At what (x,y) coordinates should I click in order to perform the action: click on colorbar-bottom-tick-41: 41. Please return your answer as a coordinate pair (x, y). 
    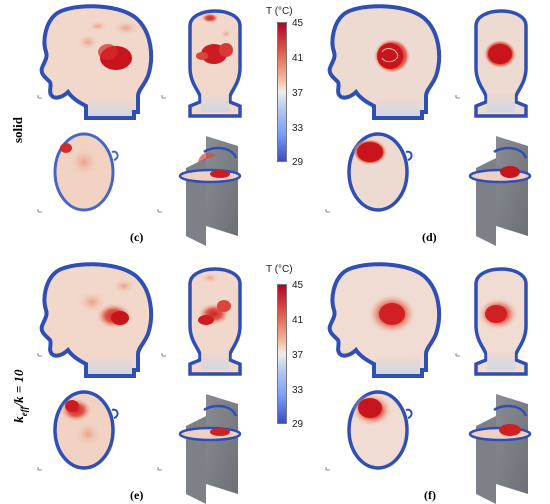
    Looking at the image, I should click on (298, 320).